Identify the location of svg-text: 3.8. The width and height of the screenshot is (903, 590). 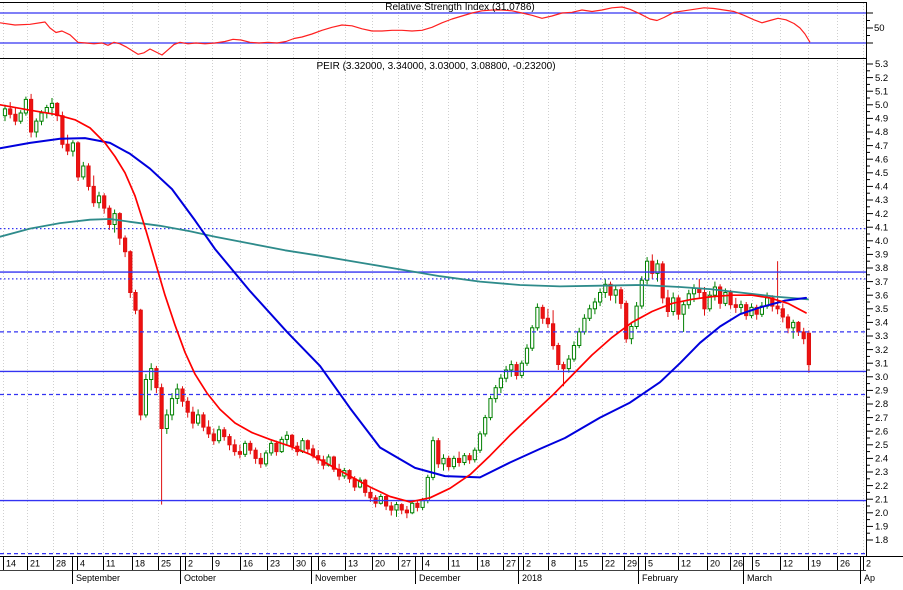
(881, 268).